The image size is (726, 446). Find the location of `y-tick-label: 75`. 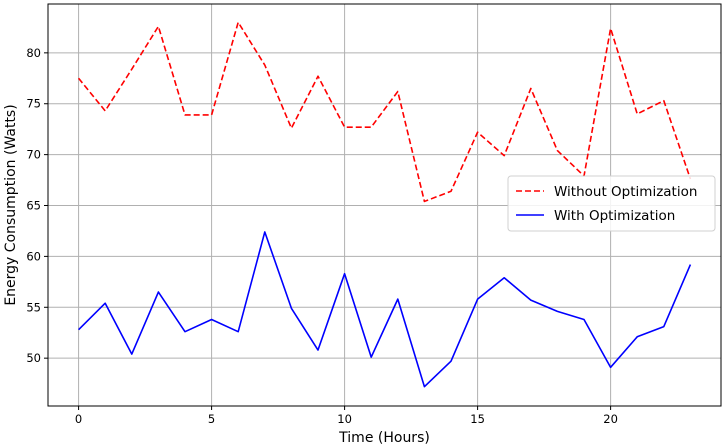

y-tick-label: 75 is located at coordinates (33, 104).